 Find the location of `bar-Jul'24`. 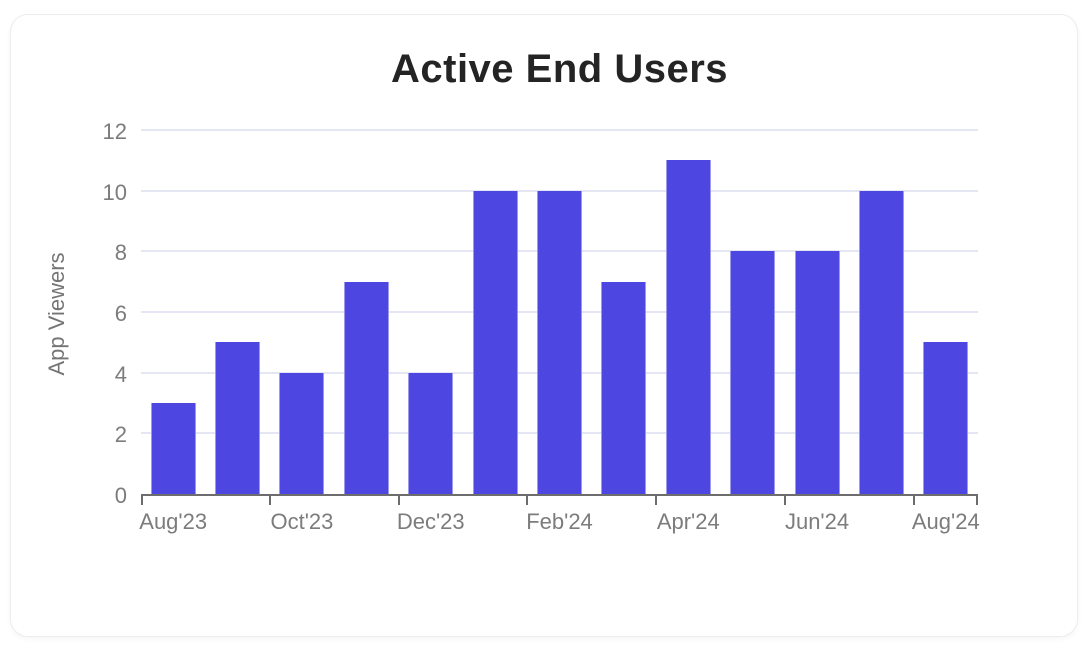

bar-Jul'24 is located at coordinates (881, 342).